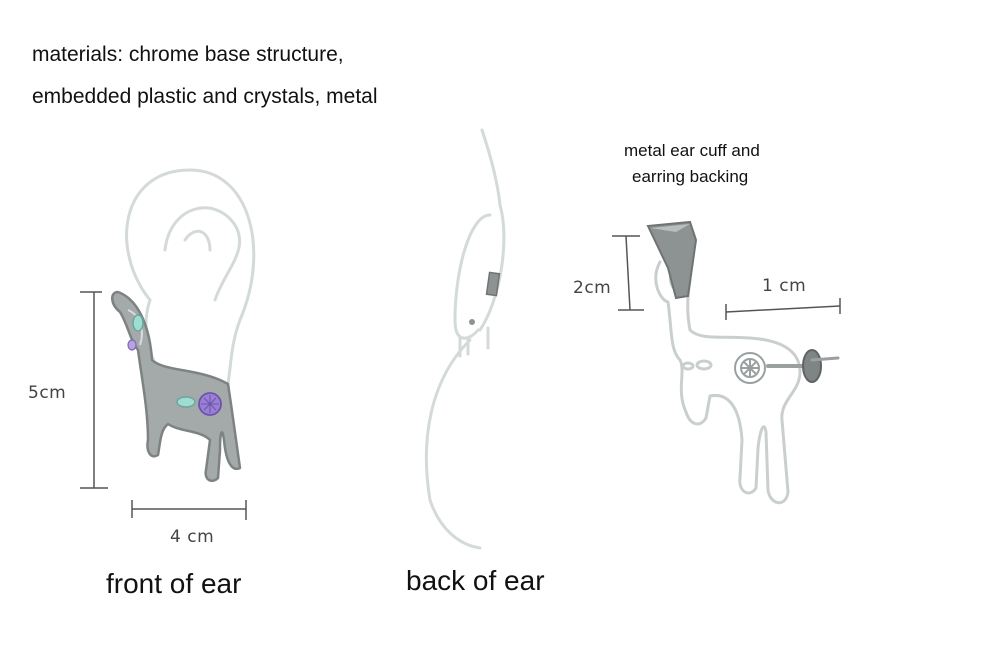 This screenshot has height=655, width=984. I want to click on front-earring, so click(176, 386).